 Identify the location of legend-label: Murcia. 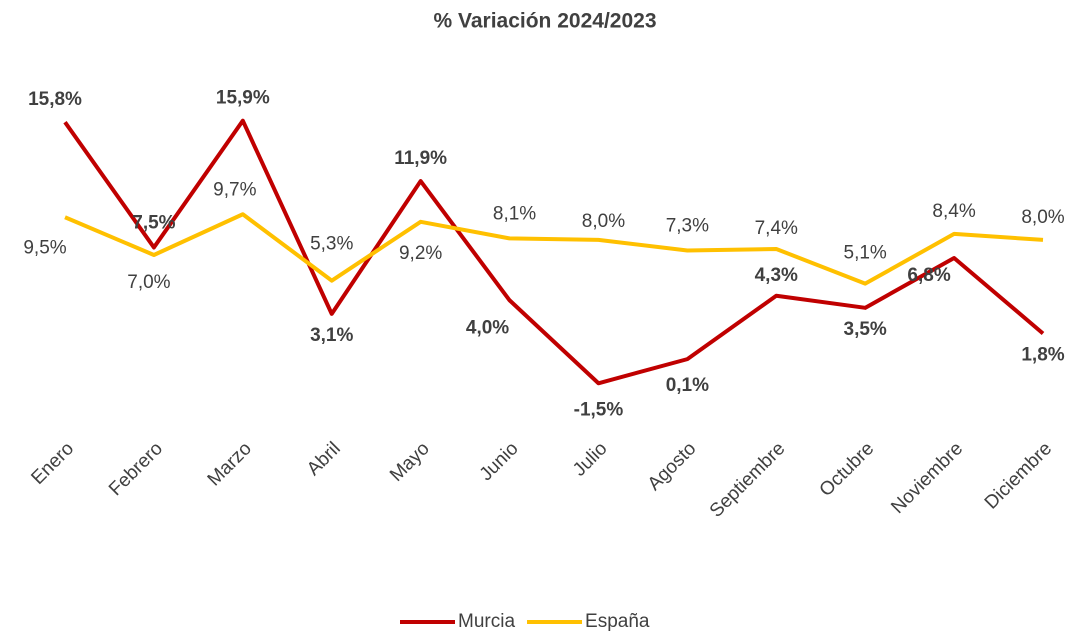
(486, 621).